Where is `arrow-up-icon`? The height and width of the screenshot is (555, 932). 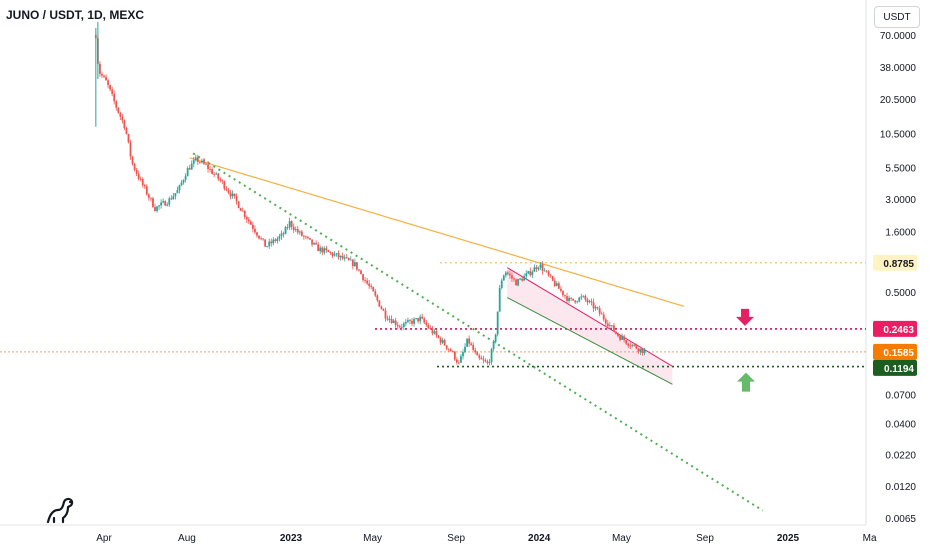 arrow-up-icon is located at coordinates (746, 382).